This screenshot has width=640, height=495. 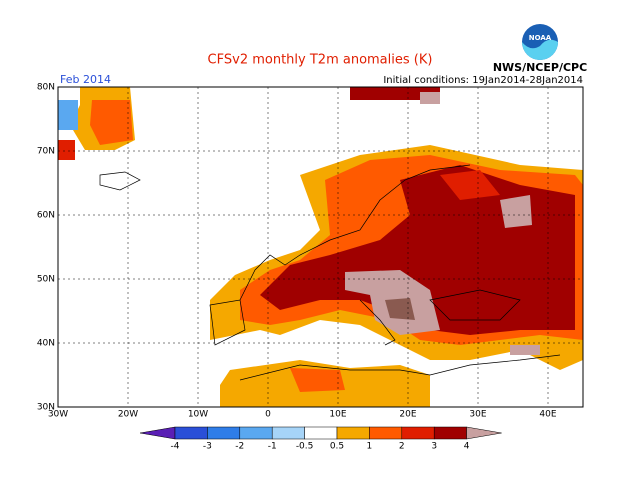 What do you see at coordinates (320, 60) in the screenshot?
I see `title: CFSv2 monthly T2m anomalies (K)` at bounding box center [320, 60].